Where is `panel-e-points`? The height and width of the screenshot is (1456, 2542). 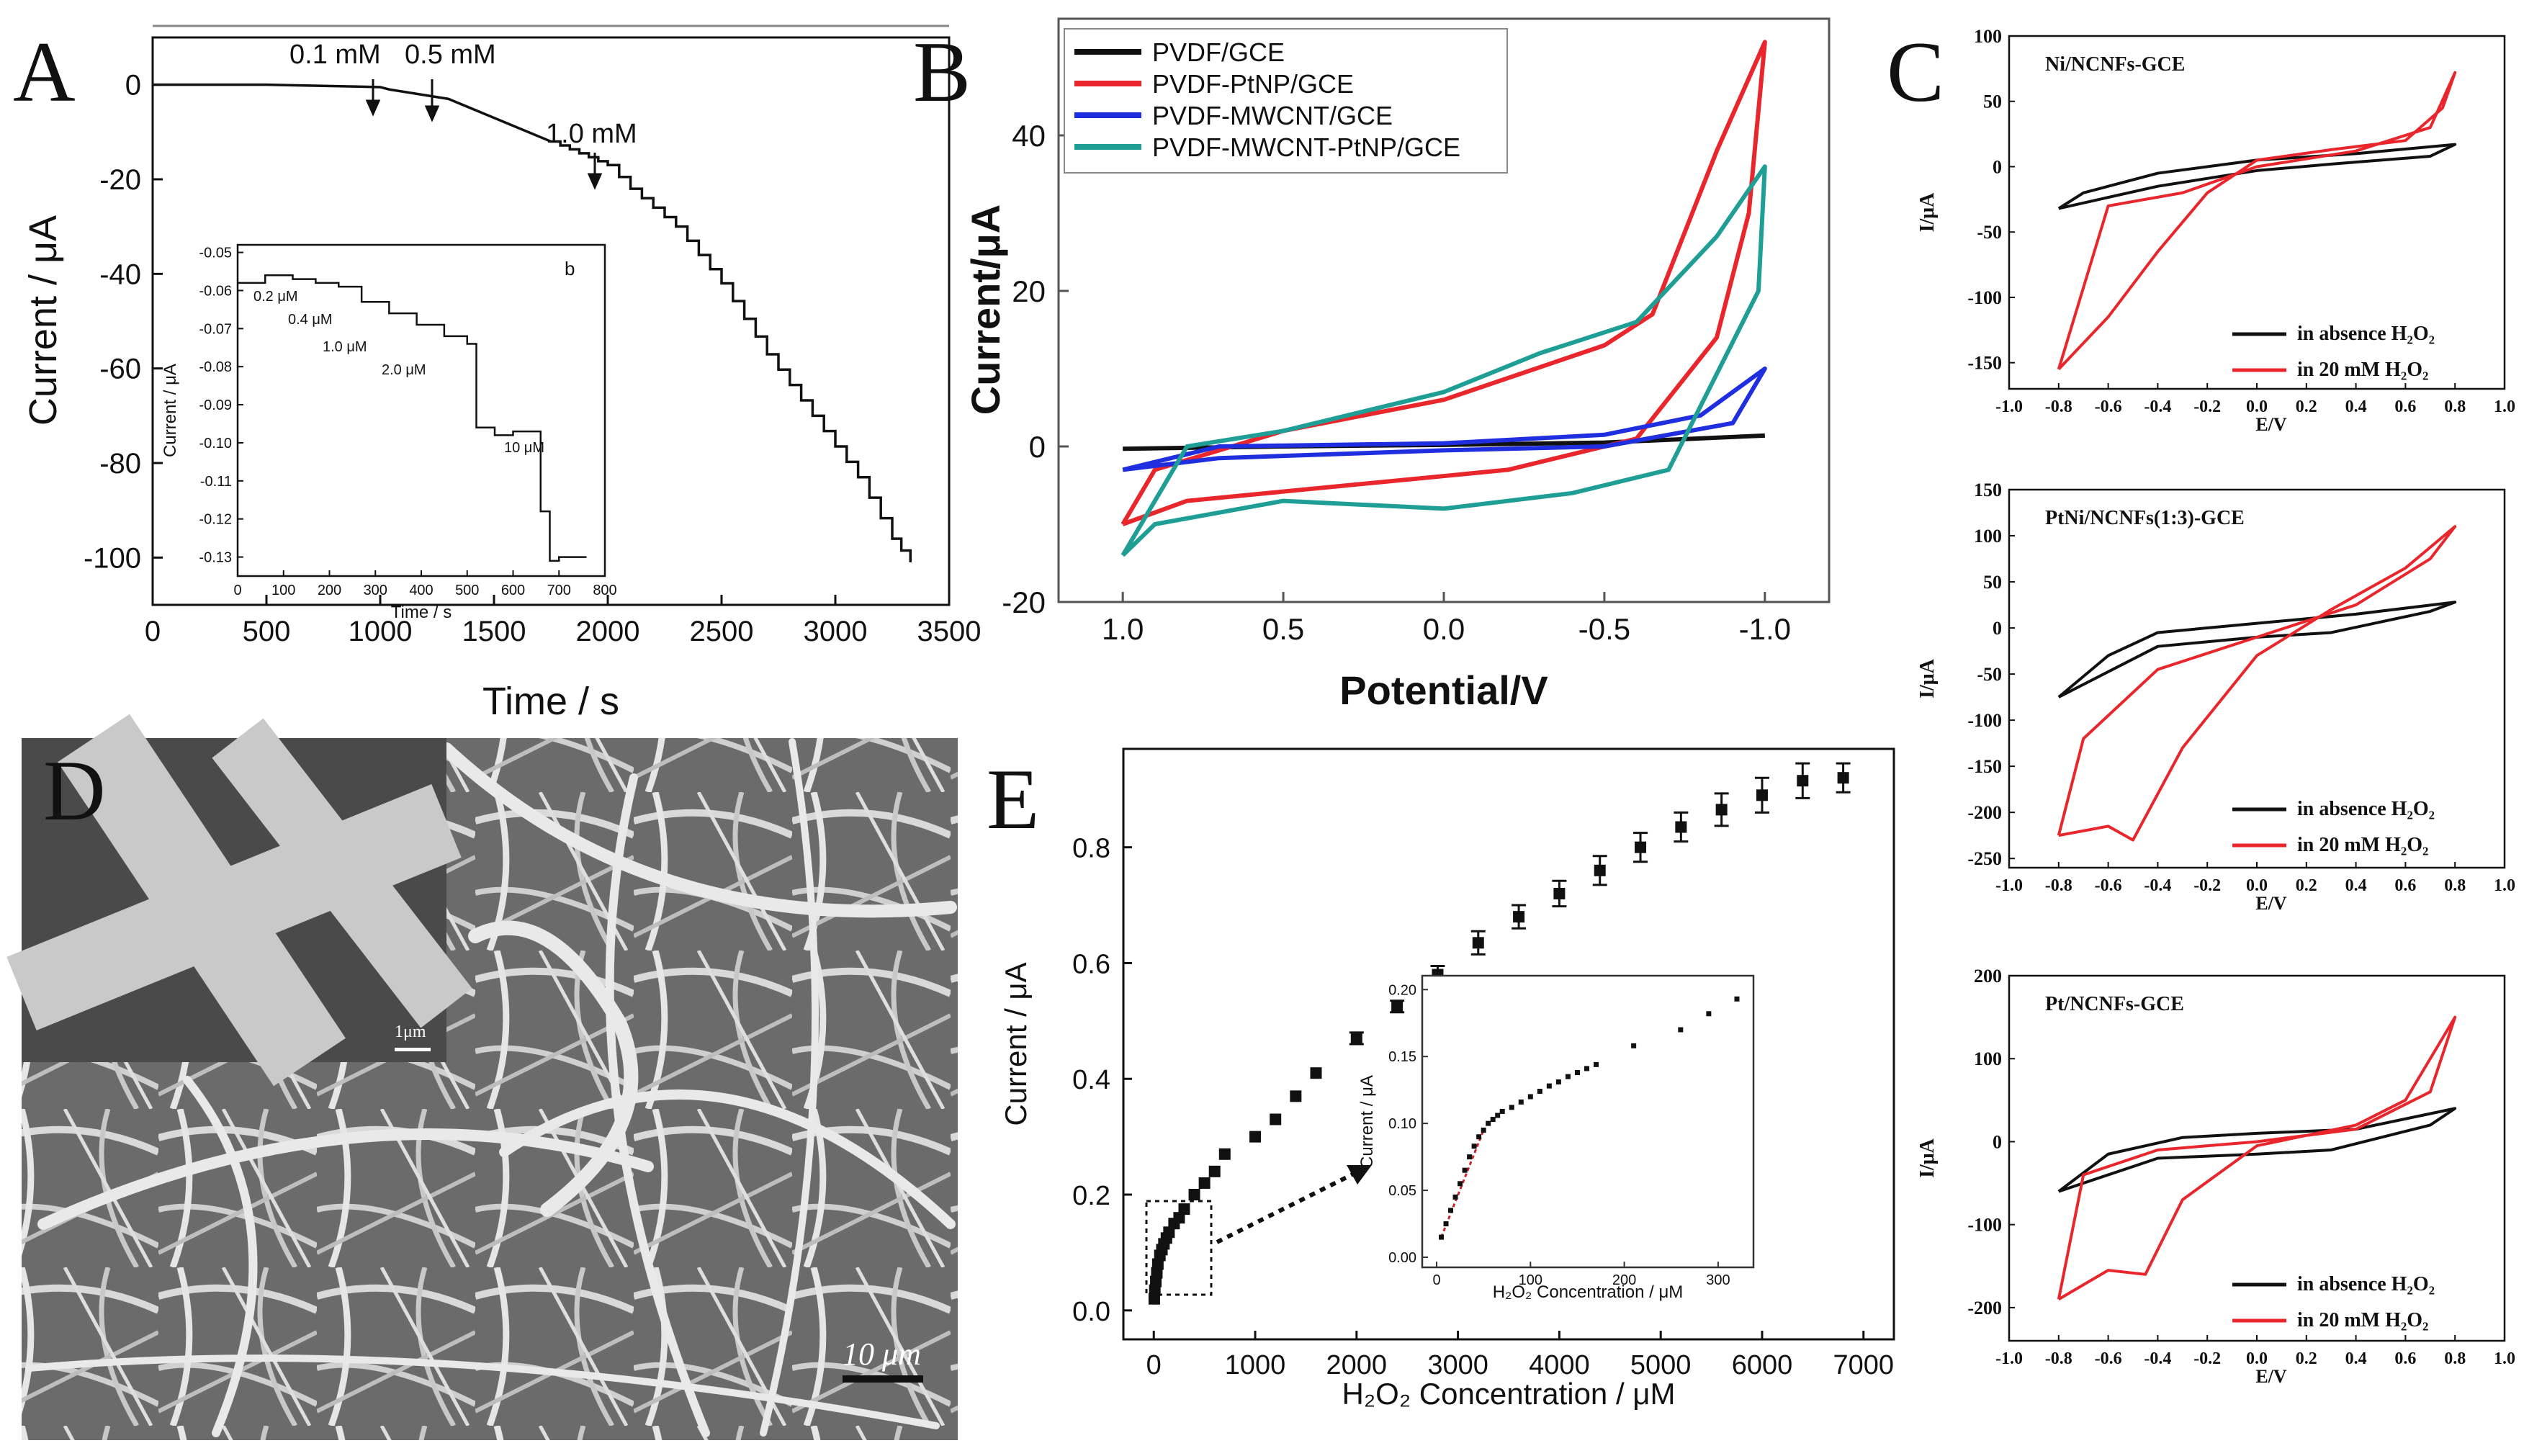
panel-e-points is located at coordinates (1500, 1033).